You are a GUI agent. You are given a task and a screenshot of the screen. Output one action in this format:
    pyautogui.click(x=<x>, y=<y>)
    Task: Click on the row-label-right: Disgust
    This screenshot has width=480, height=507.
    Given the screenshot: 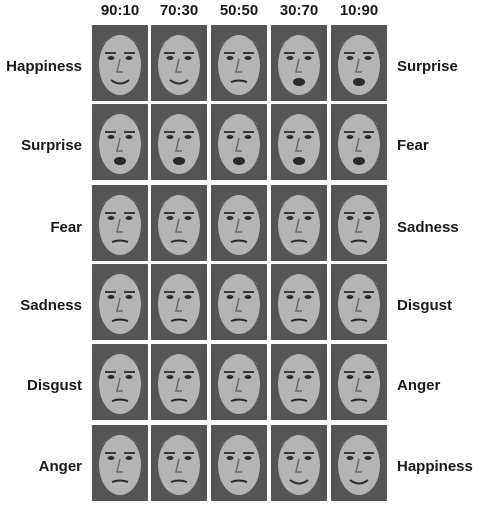 What is the action you would take?
    pyautogui.click(x=425, y=305)
    